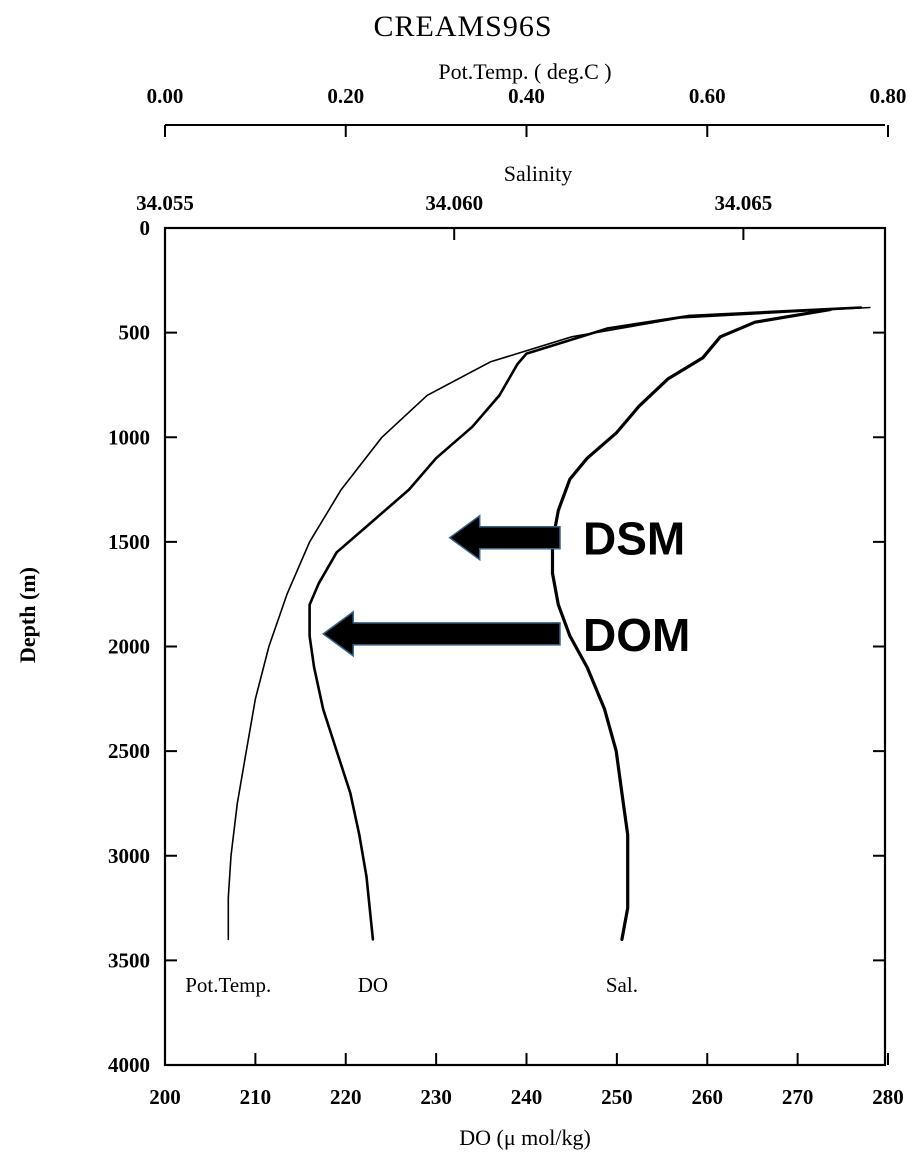 The height and width of the screenshot is (1158, 923). Describe the element at coordinates (744, 203) in the screenshot. I see `salinity-tick-label: 34.065` at that location.